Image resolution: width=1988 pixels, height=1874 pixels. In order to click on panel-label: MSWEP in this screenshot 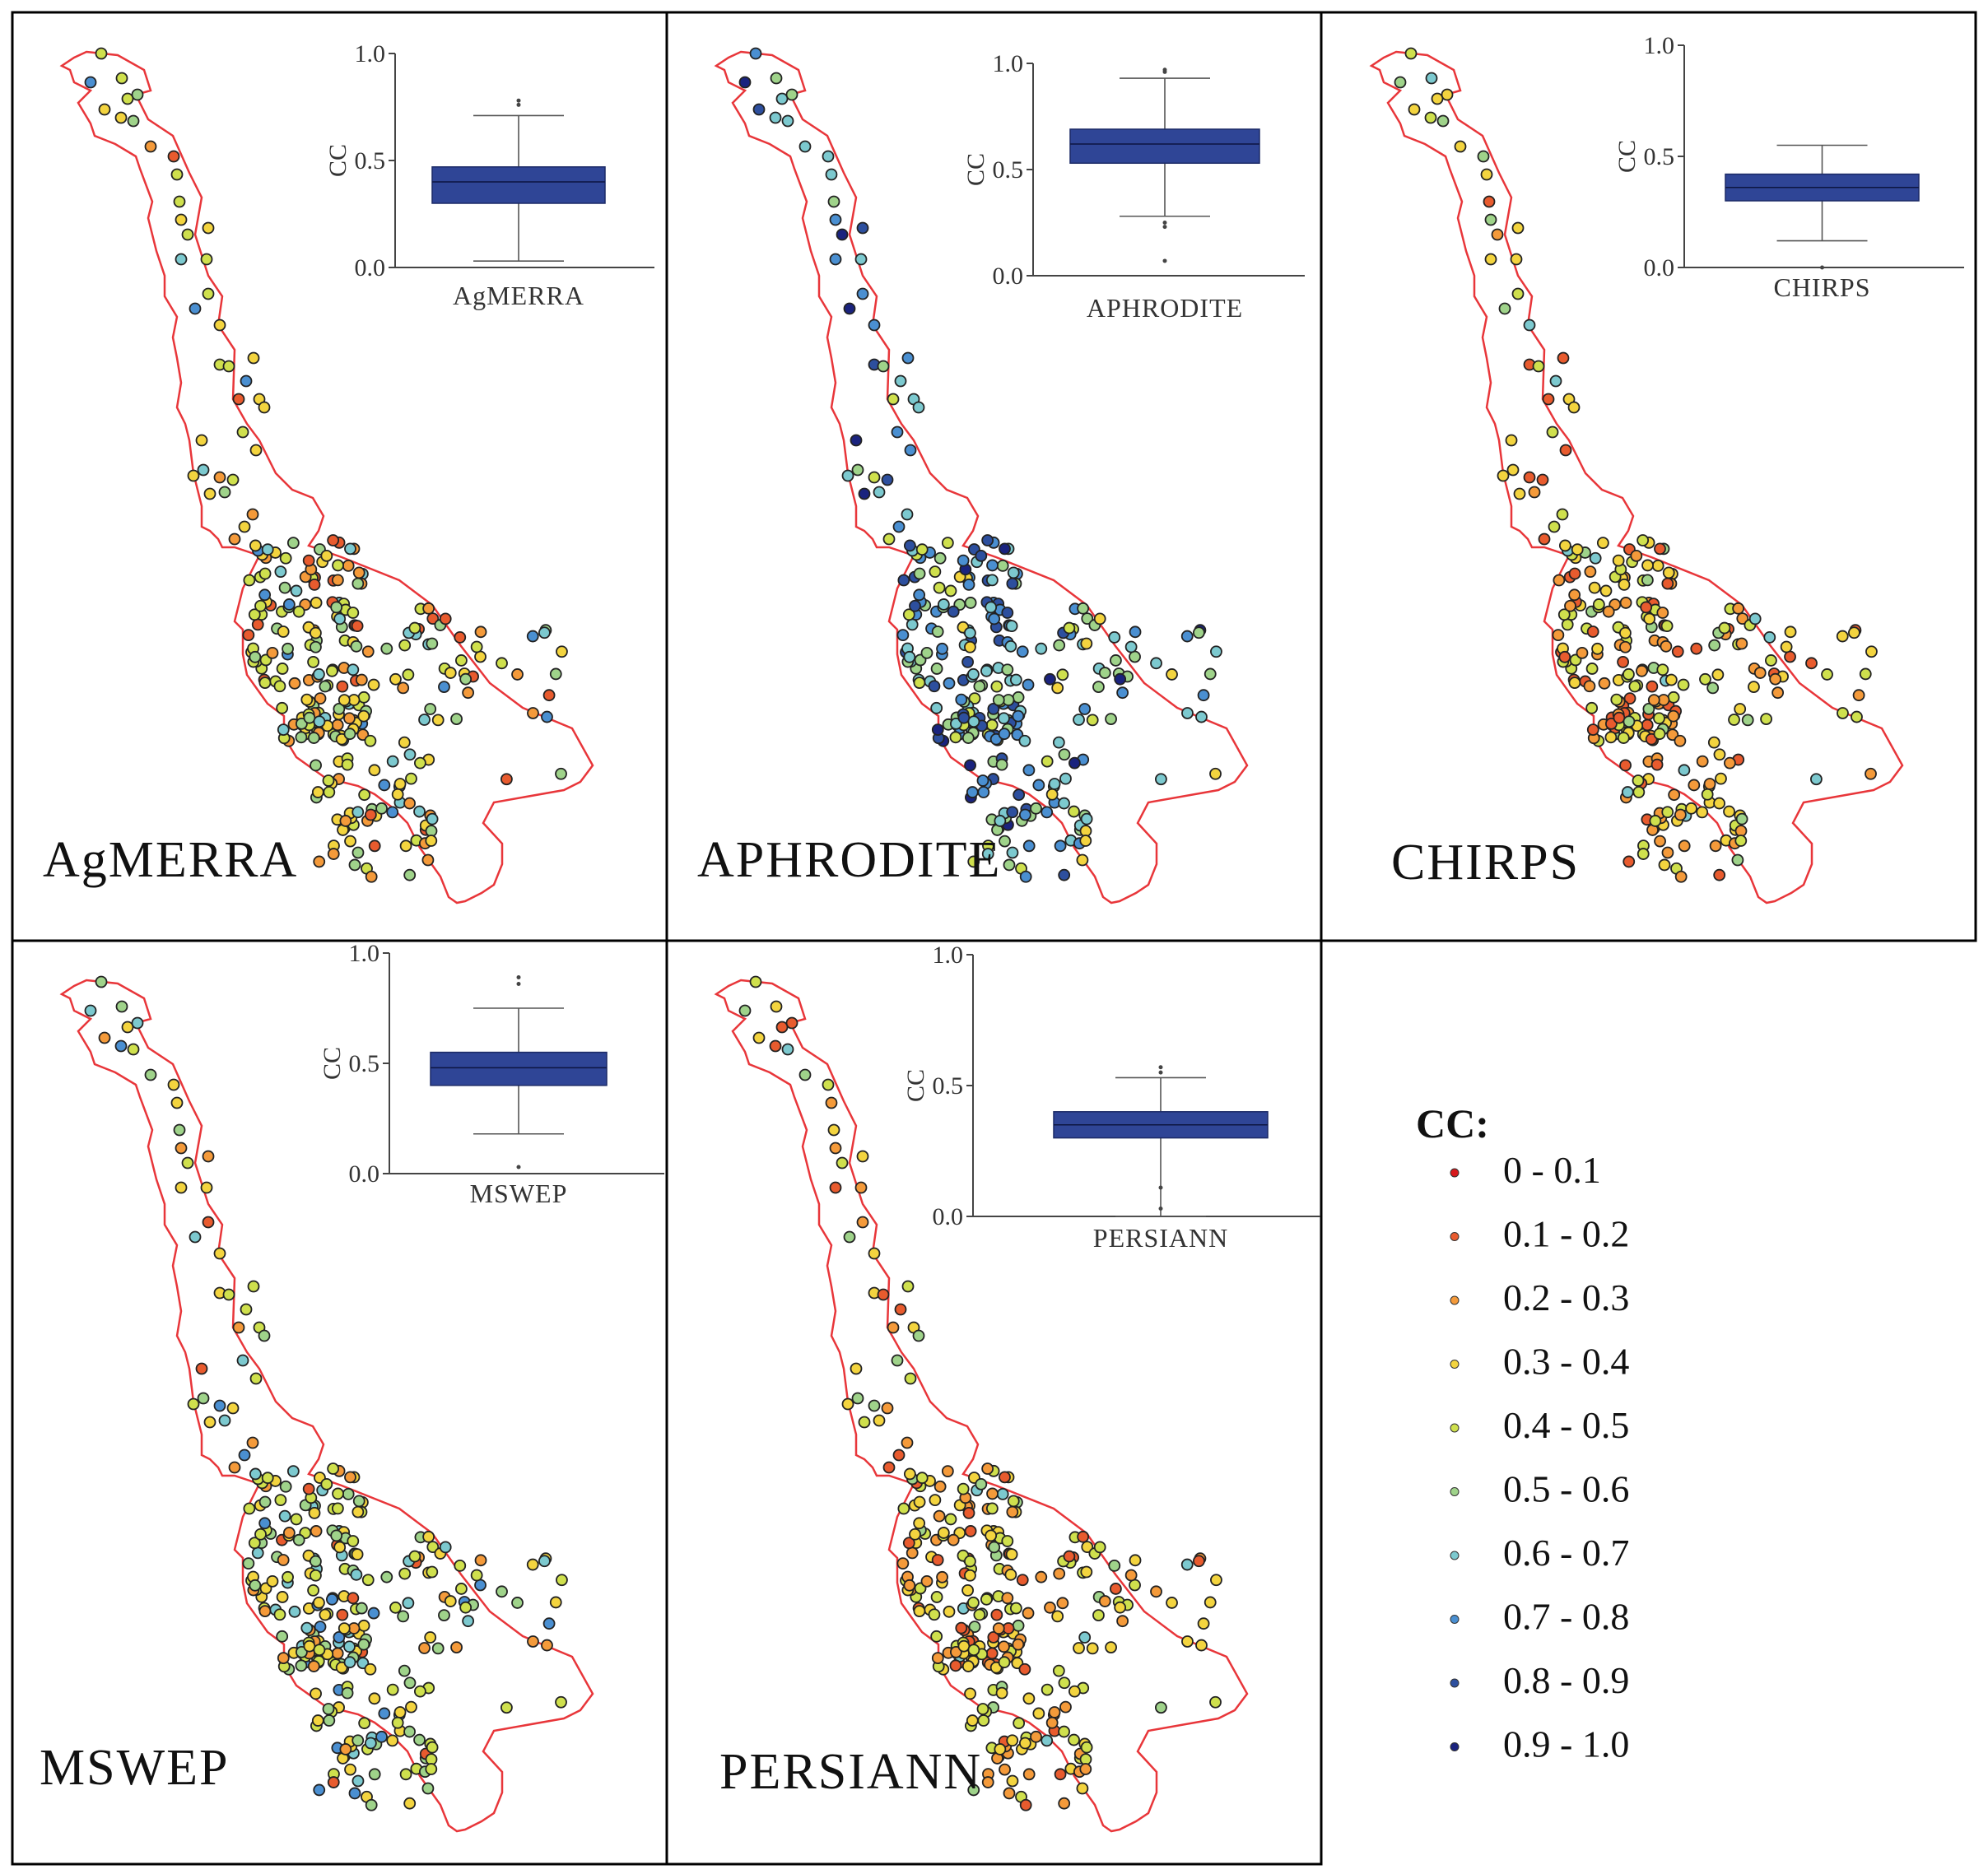, I will do `click(134, 1768)`.